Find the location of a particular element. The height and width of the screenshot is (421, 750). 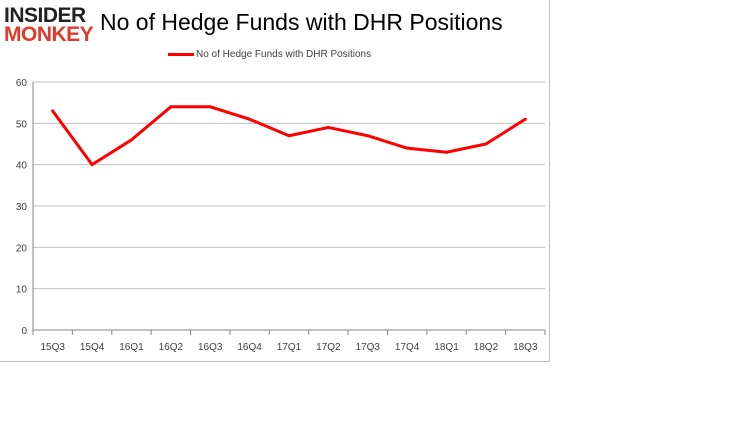

y-tick-label: 0 is located at coordinates (24, 331).